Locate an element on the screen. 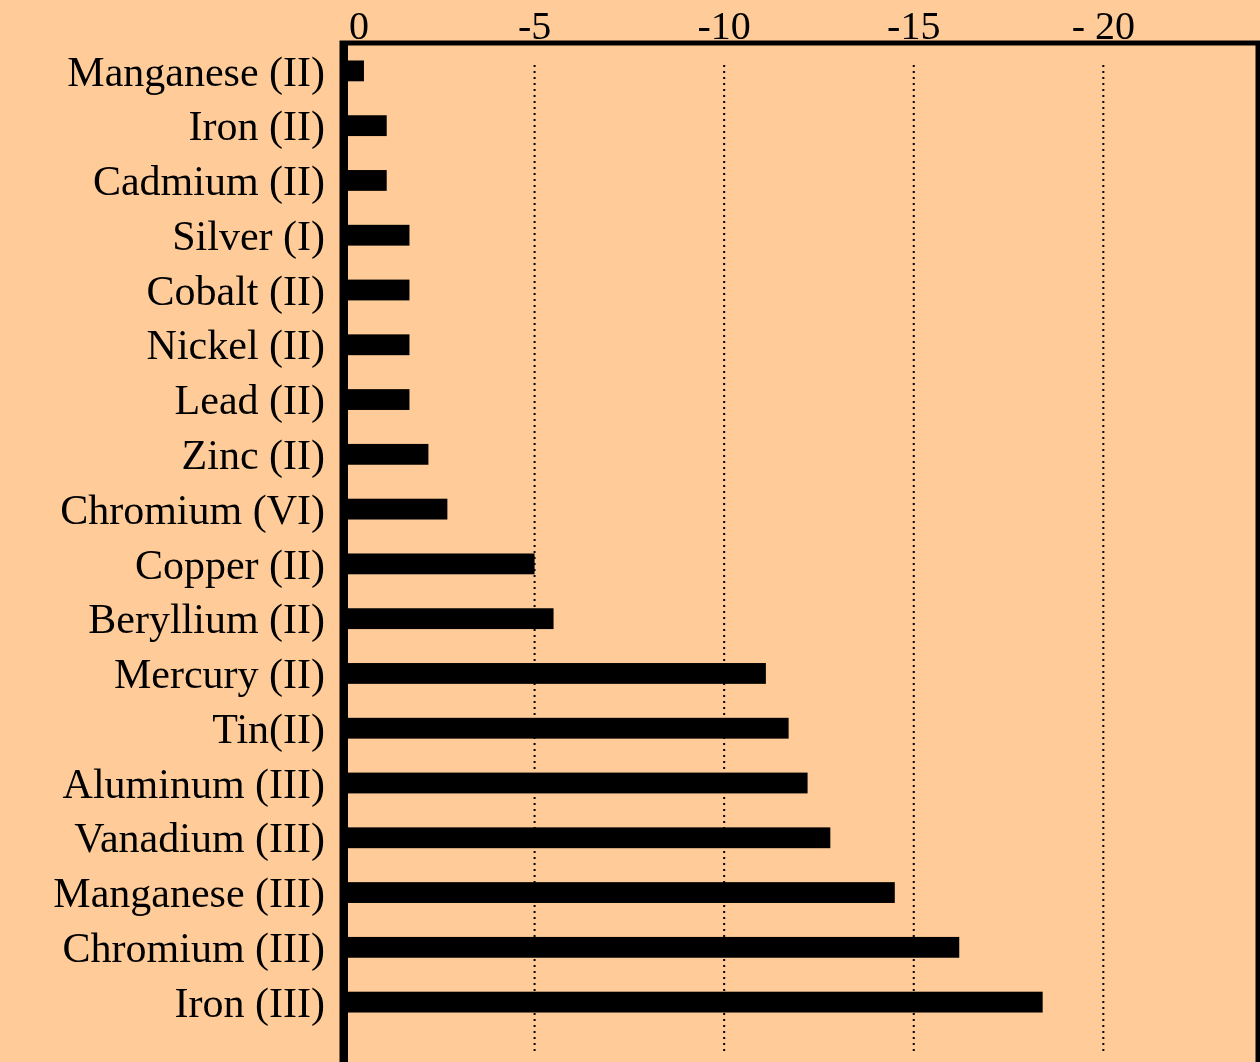 Image resolution: width=1260 pixels, height=1062 pixels. y-tick-label: Aluminum (III) is located at coordinates (193, 784).